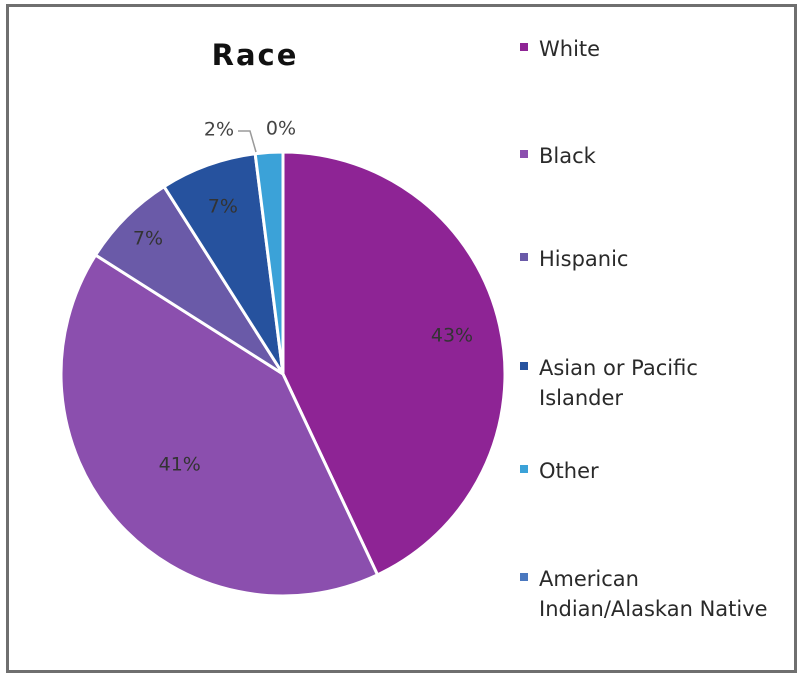 The image size is (803, 679). I want to click on leader-line, so click(247, 141).